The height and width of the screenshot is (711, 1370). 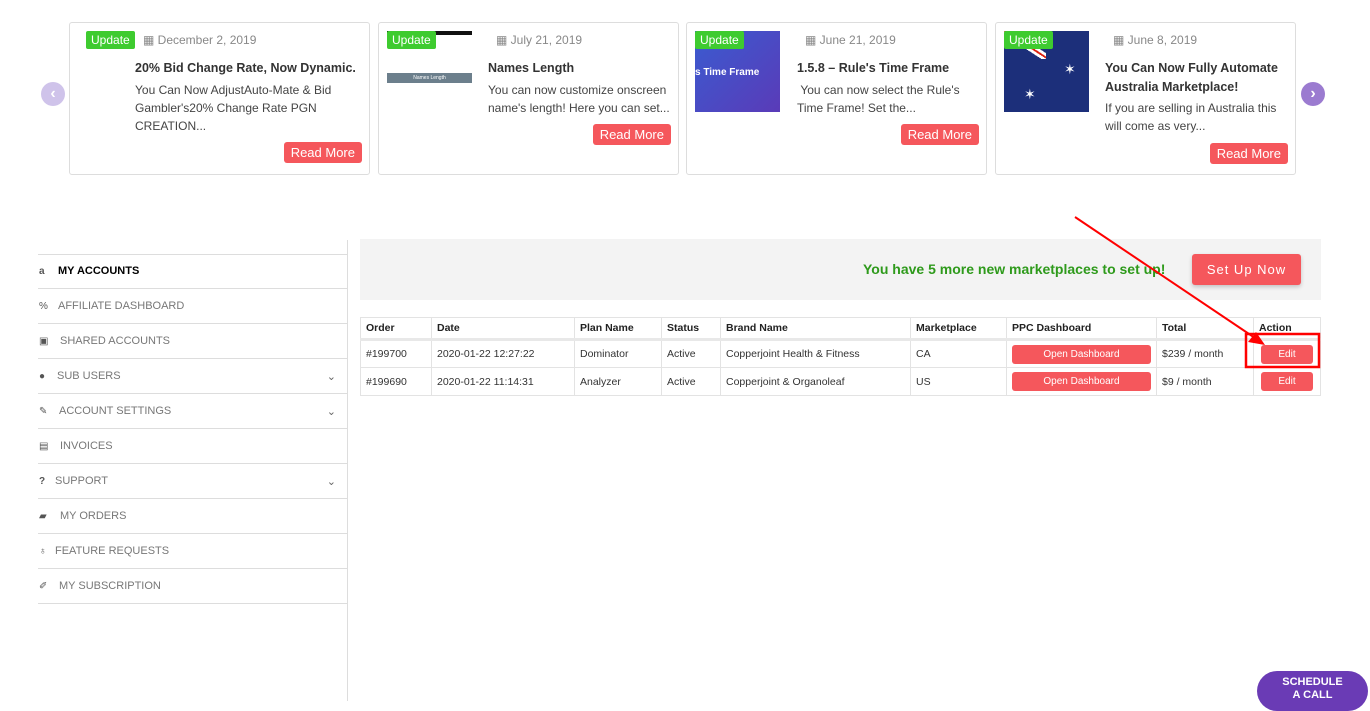 What do you see at coordinates (815, 381) in the screenshot?
I see `brand-cell: Copperjoint & Organoleaf` at bounding box center [815, 381].